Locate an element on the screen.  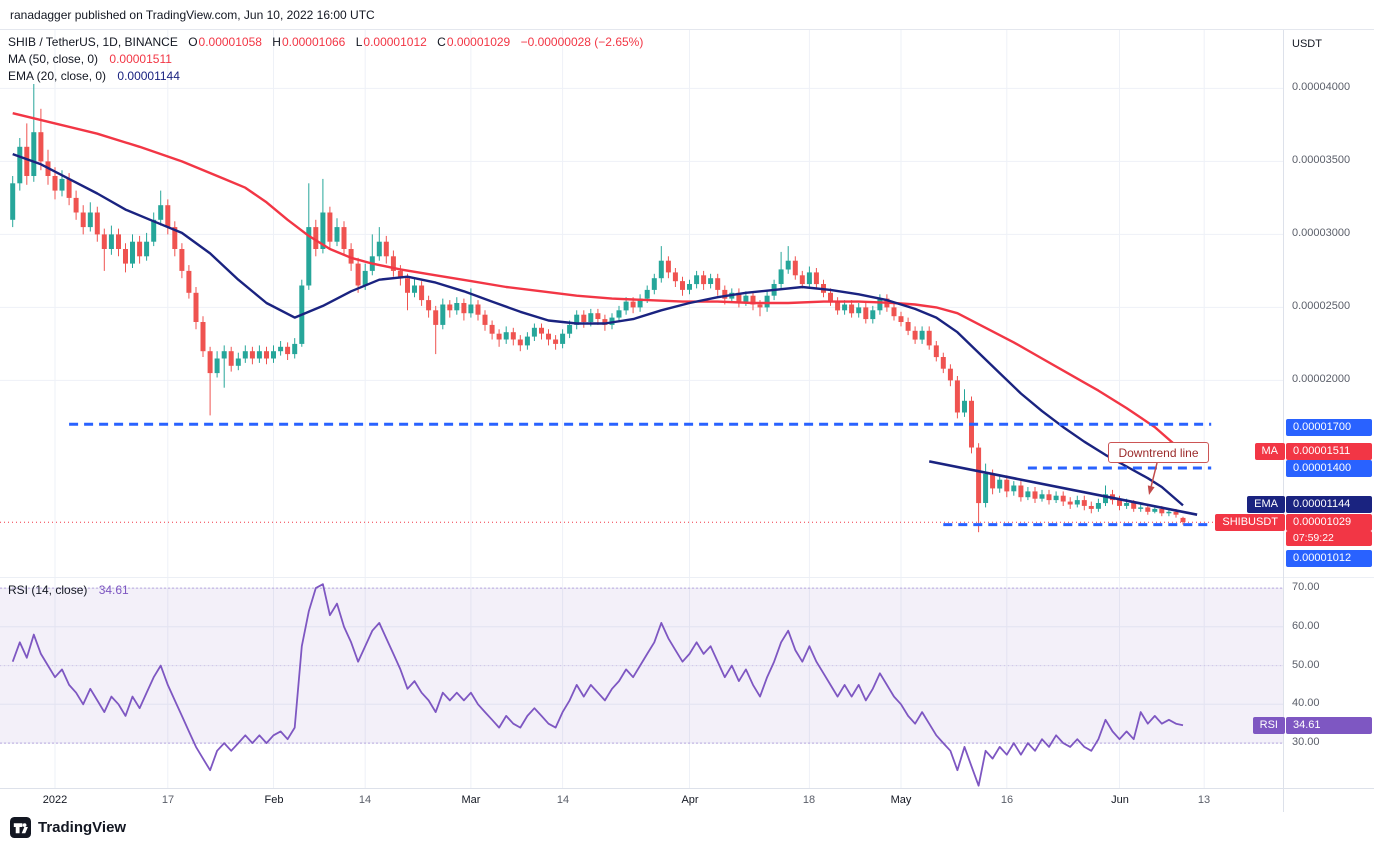
time-tick-label: May is located at coordinates (901, 800).